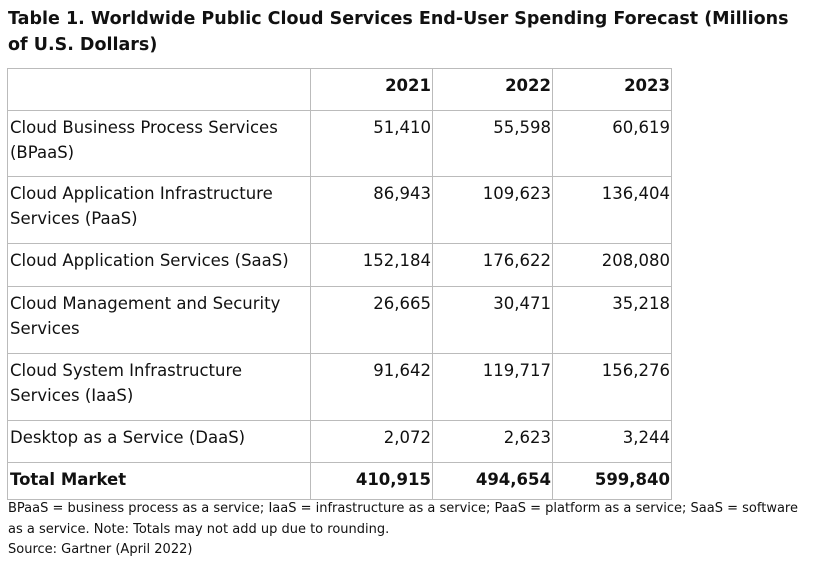  I want to click on header-row: 2021 2022 2023, so click(339, 89).